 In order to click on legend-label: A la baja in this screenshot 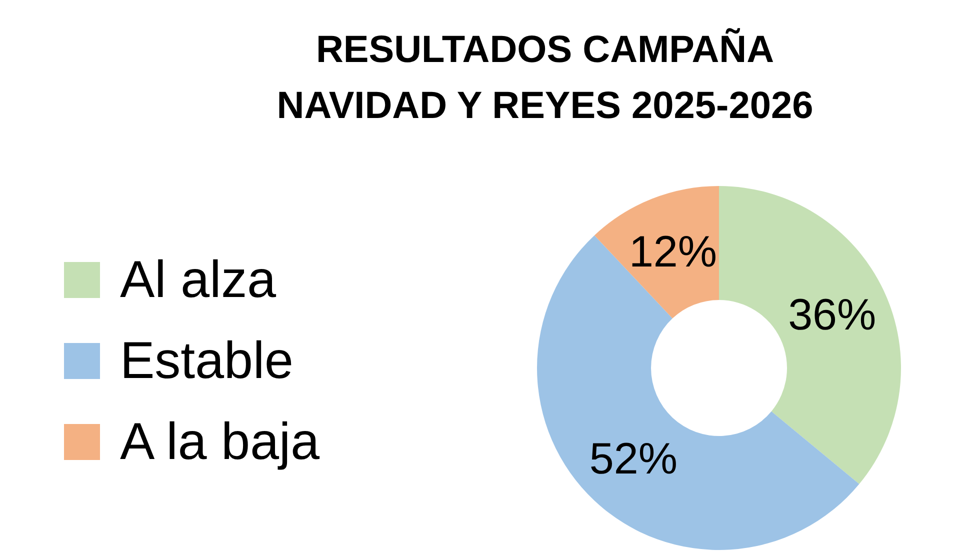, I will do `click(220, 442)`.